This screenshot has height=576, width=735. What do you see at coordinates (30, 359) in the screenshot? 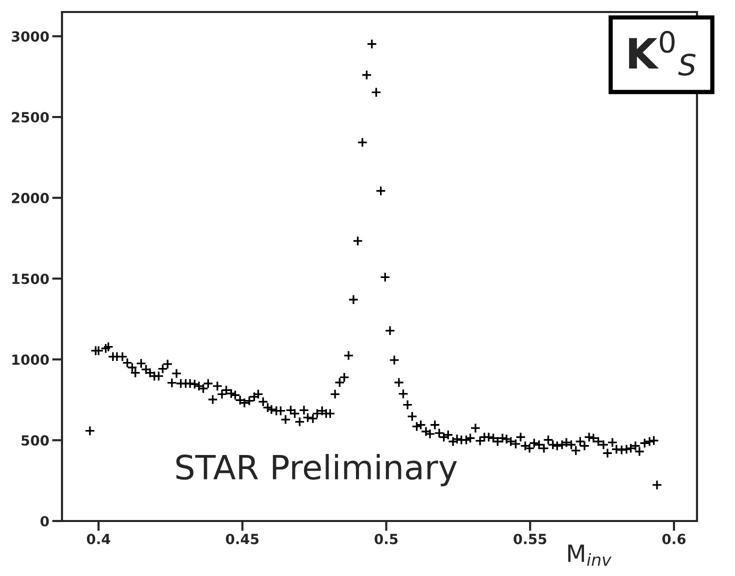
I see `y-tick-label: 1000` at bounding box center [30, 359].